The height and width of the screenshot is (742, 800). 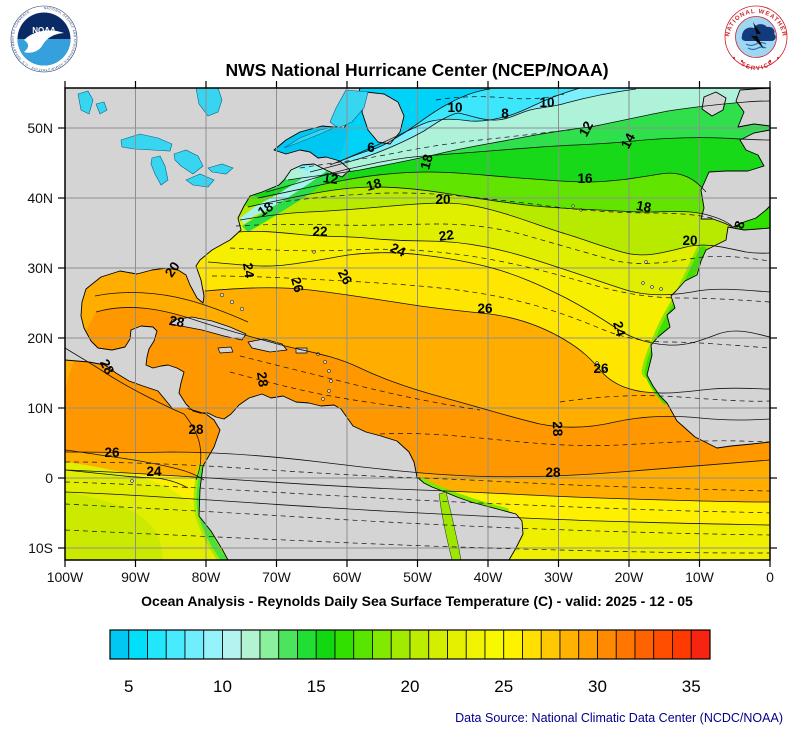 I want to click on lake-erie, so click(x=200, y=180).